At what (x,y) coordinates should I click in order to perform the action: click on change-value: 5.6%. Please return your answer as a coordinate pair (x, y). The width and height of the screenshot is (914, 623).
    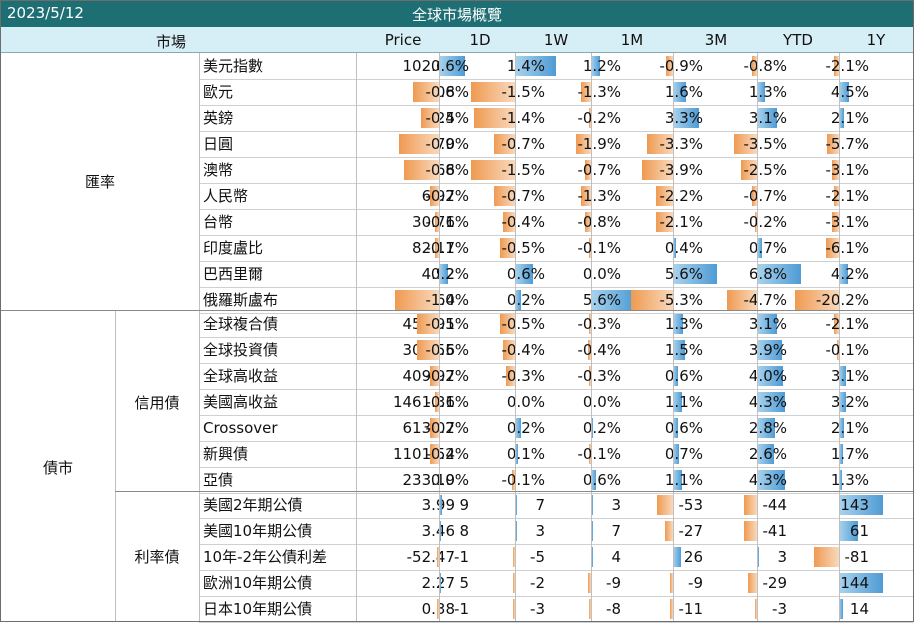
    Looking at the image, I should click on (683, 274).